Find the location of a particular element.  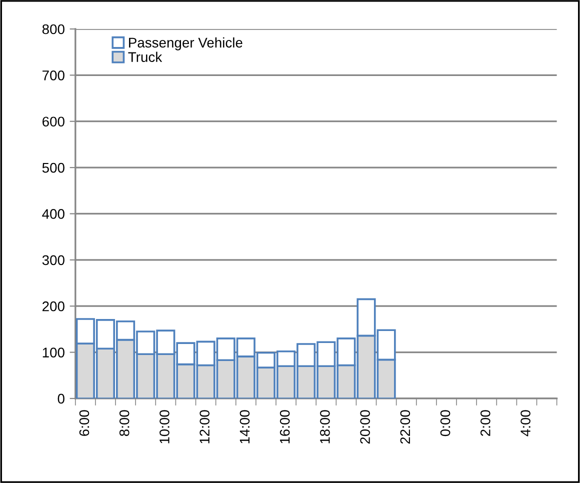

x-tick-label: 8:00 is located at coordinates (124, 423).